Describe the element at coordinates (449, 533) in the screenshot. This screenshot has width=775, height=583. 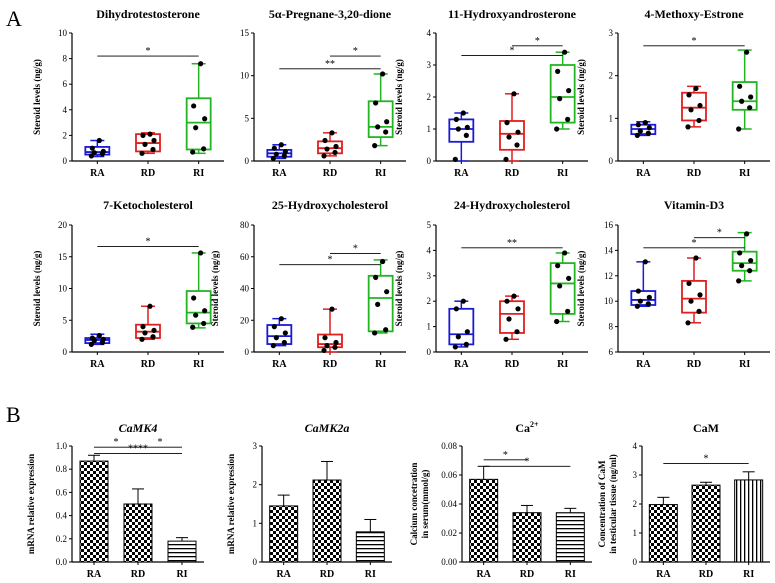
I see `y-tick-label: 0.02` at that location.